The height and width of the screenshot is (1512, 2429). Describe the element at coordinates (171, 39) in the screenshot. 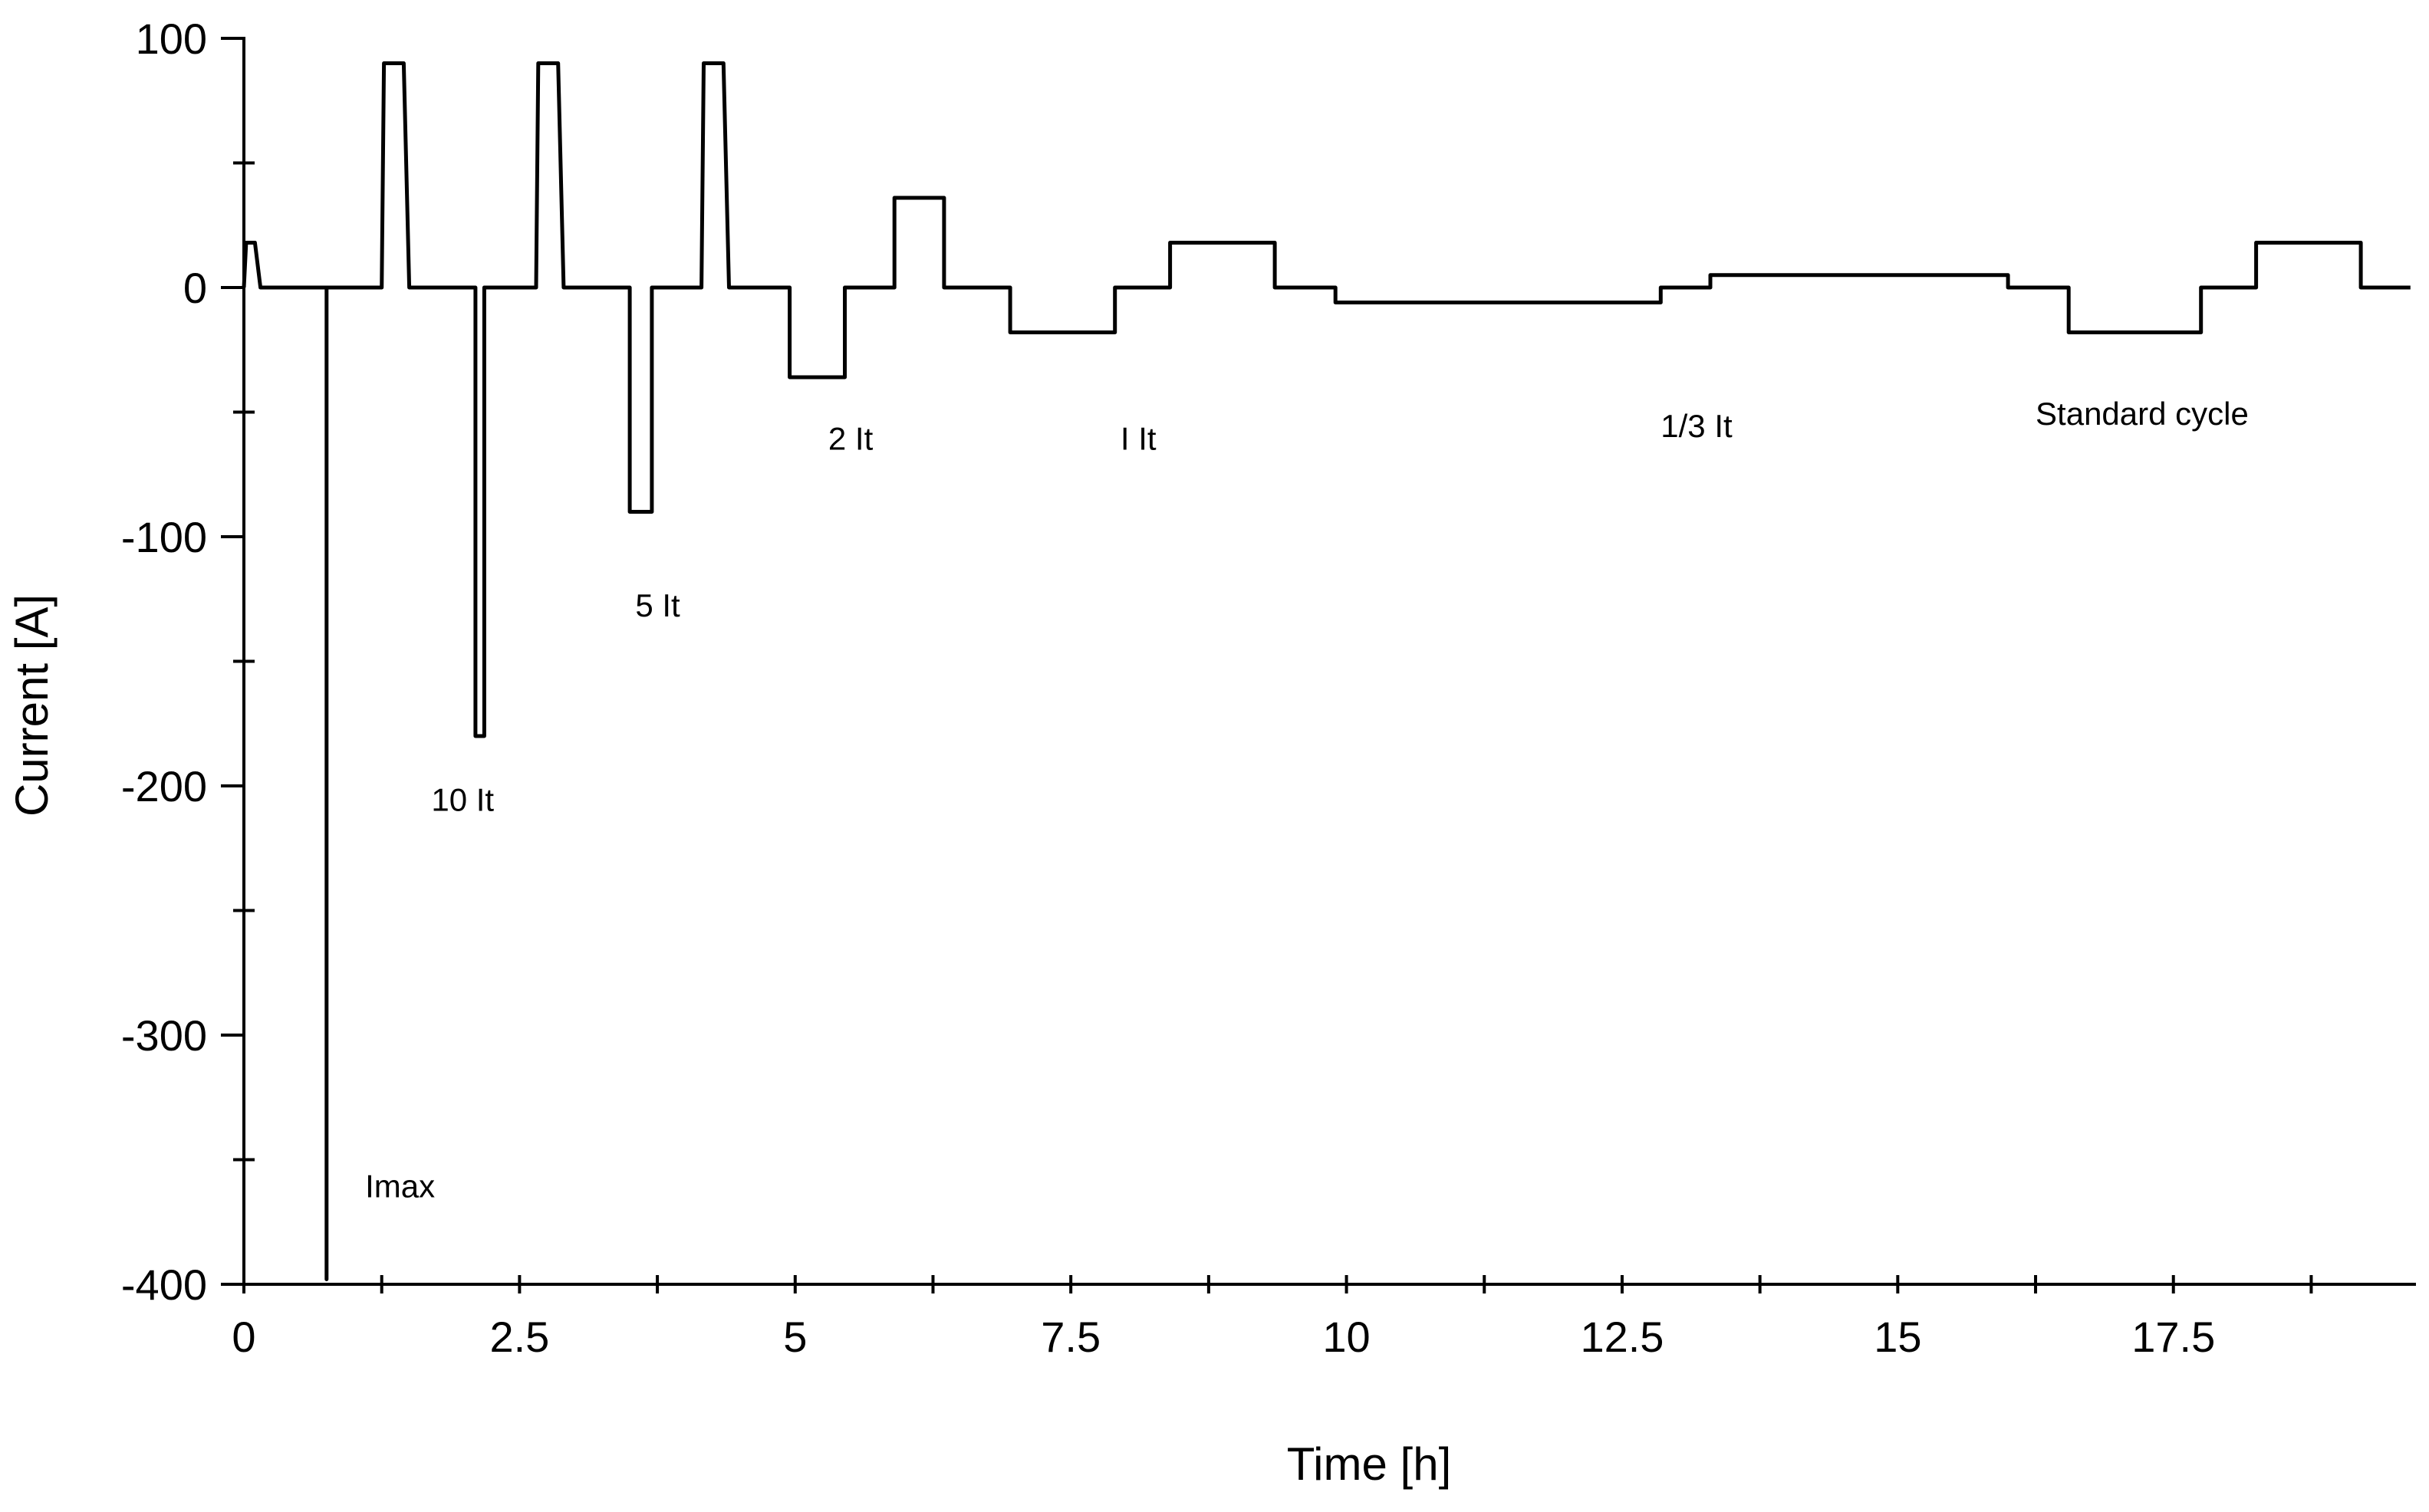

I see `y-tick-label: 100` at that location.